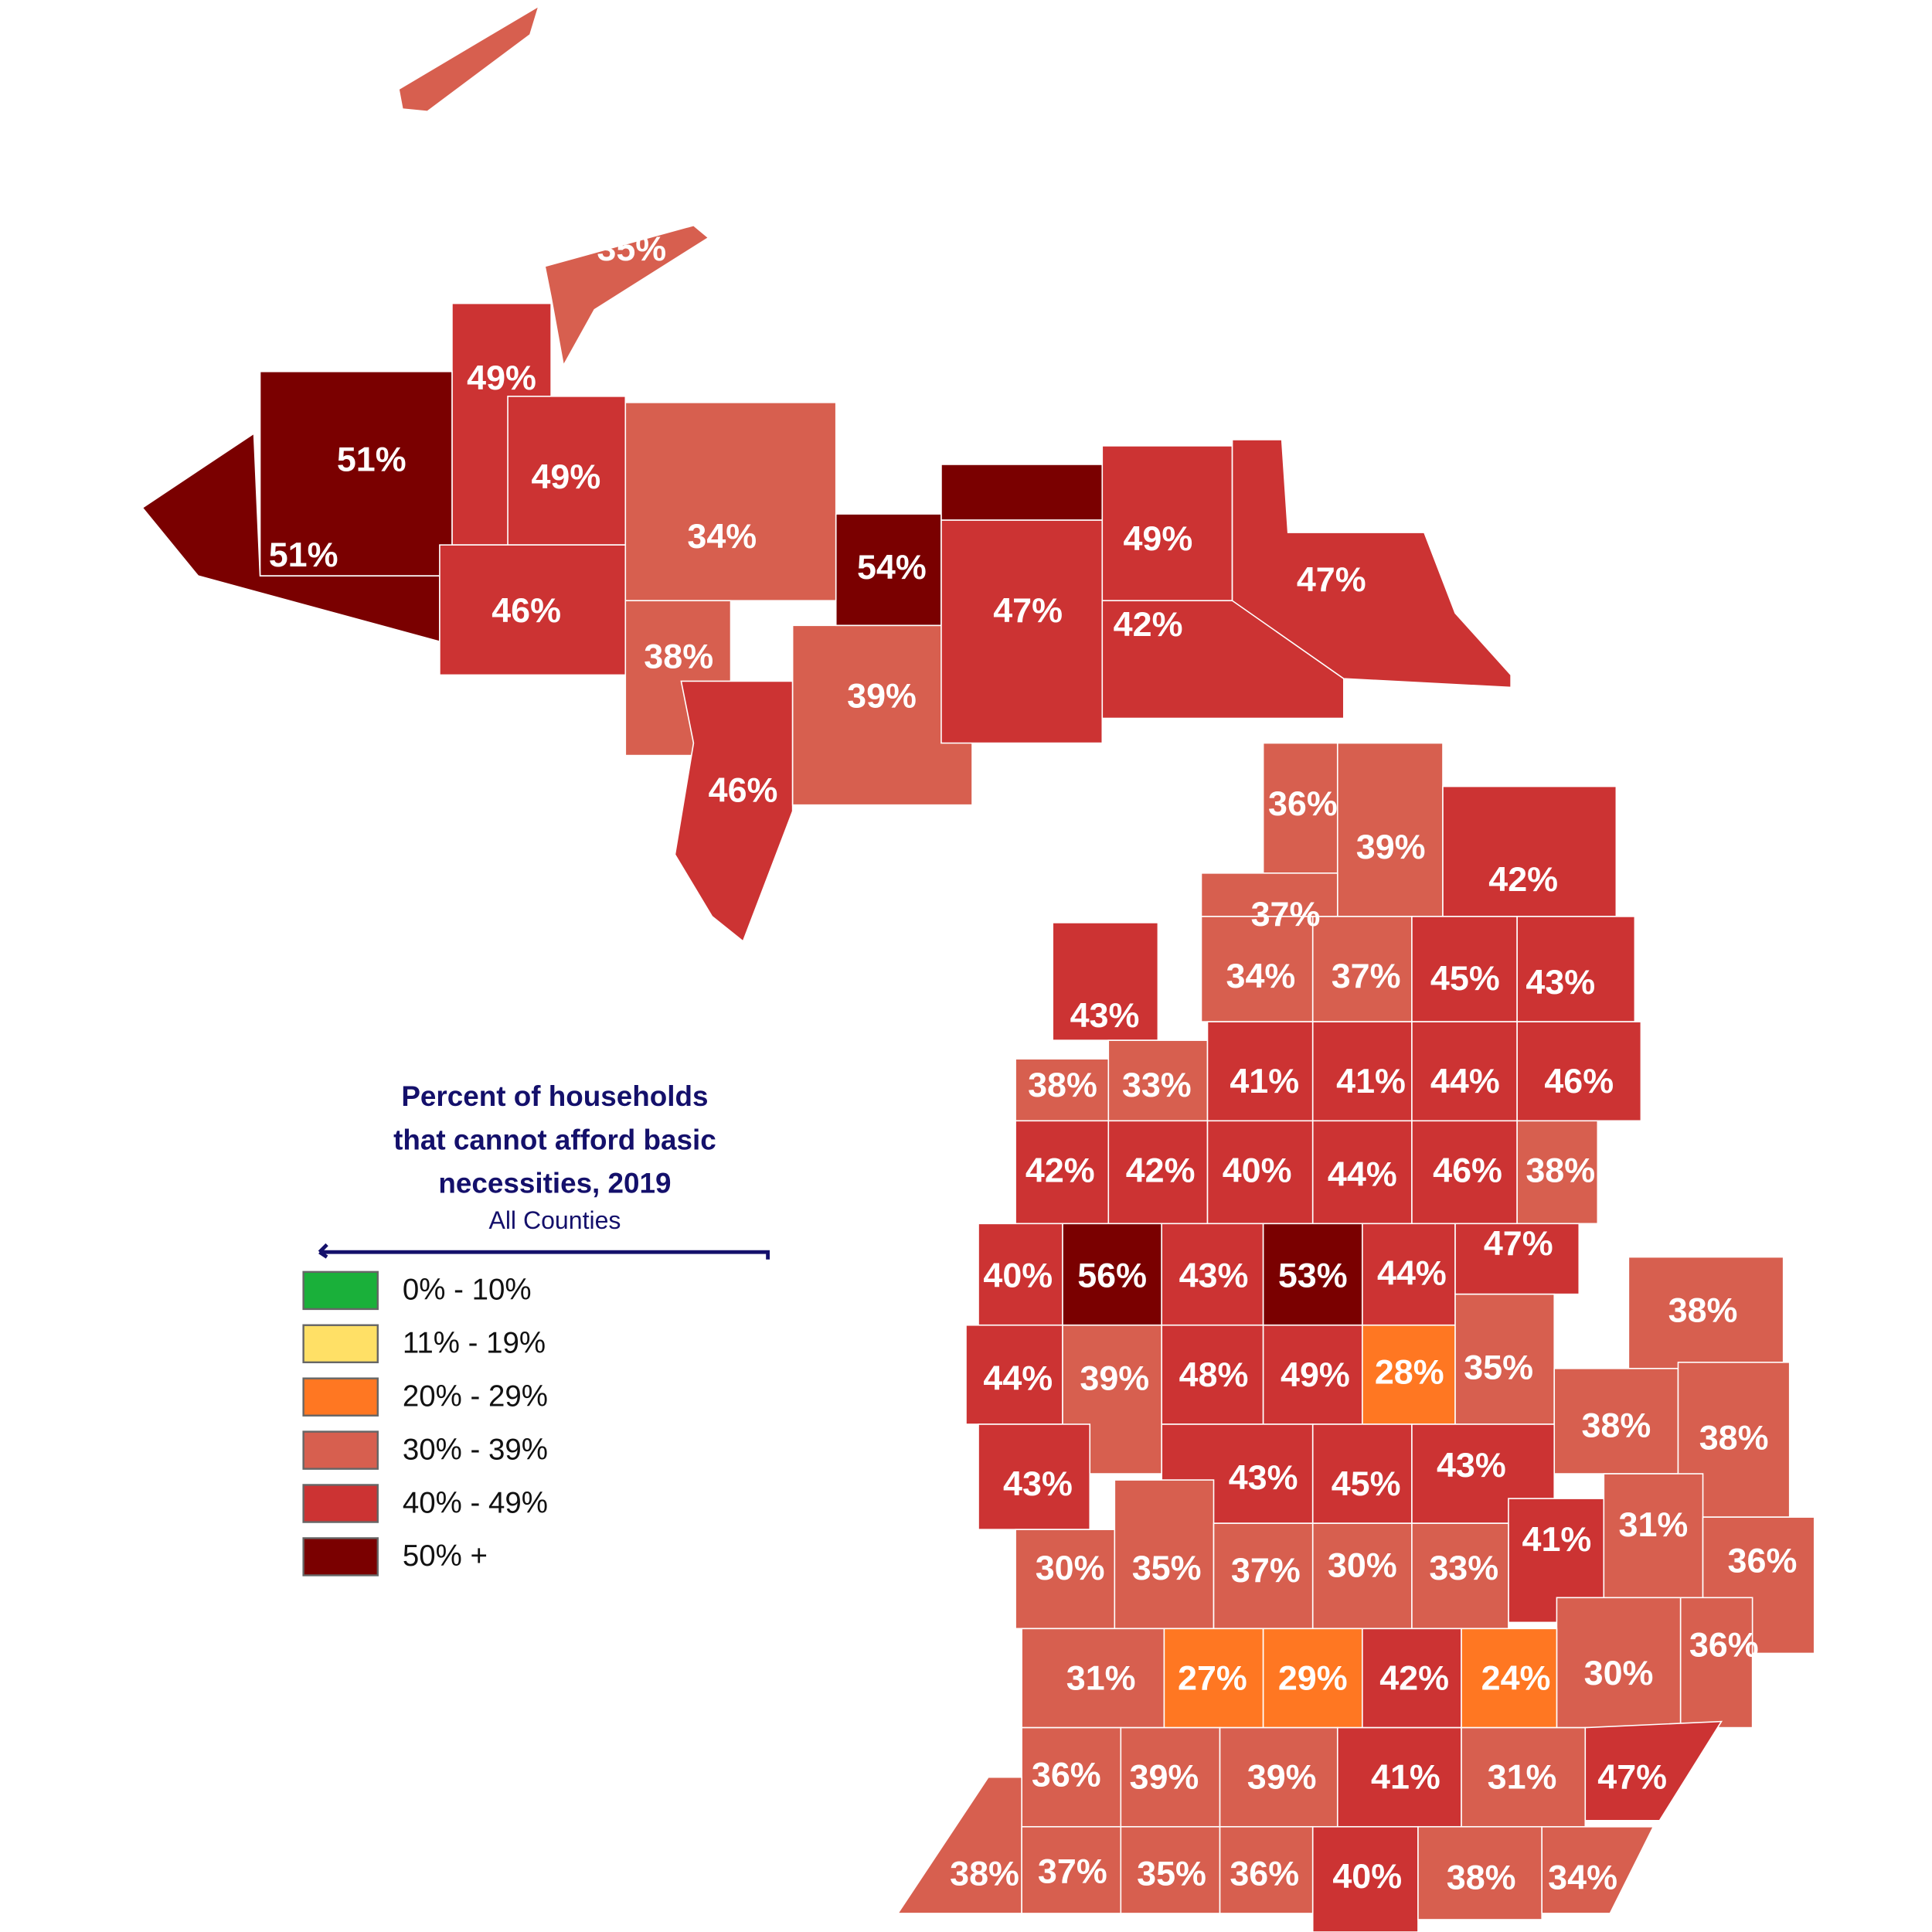  Describe the element at coordinates (544, 1251) in the screenshot. I see `legend-arrow` at that location.